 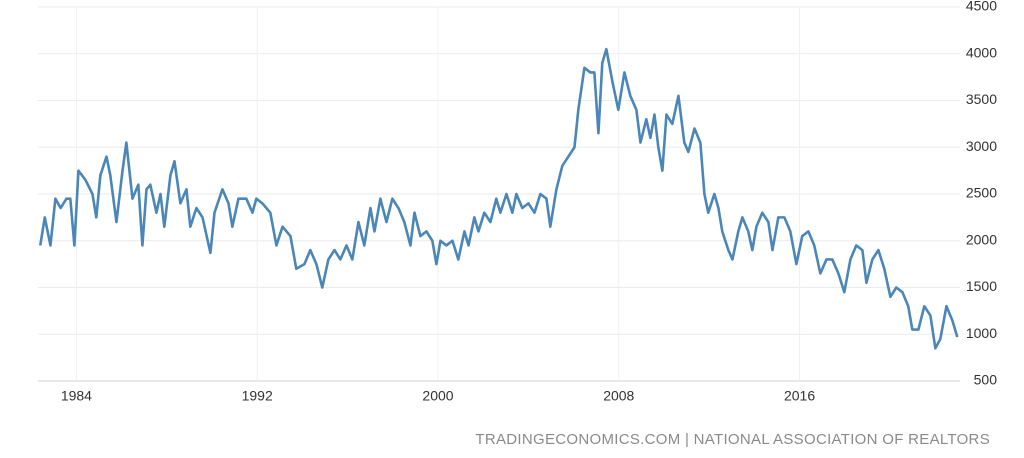 What do you see at coordinates (981, 146) in the screenshot?
I see `y-tick-label: 3000` at bounding box center [981, 146].